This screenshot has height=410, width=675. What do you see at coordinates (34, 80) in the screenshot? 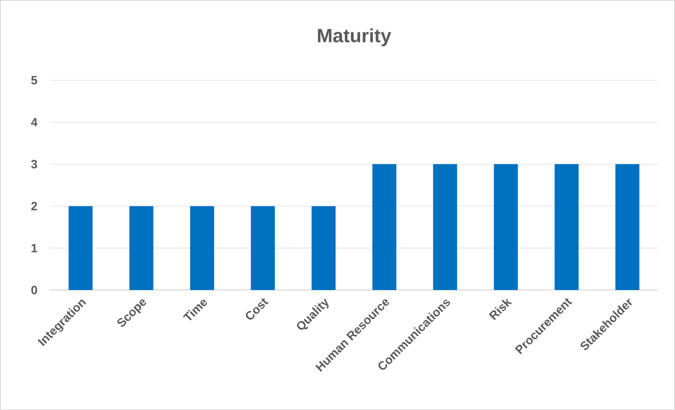
I see `y-tick-label: 5` at bounding box center [34, 80].